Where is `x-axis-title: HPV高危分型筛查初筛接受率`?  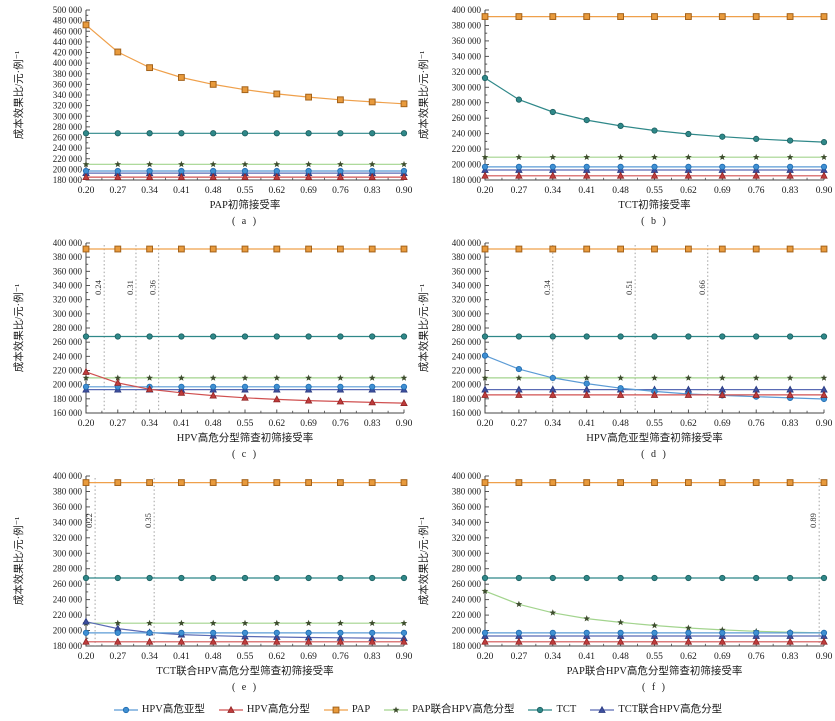
x-axis-title: HPV高危分型筛查初筛接受率 is located at coordinates (245, 437).